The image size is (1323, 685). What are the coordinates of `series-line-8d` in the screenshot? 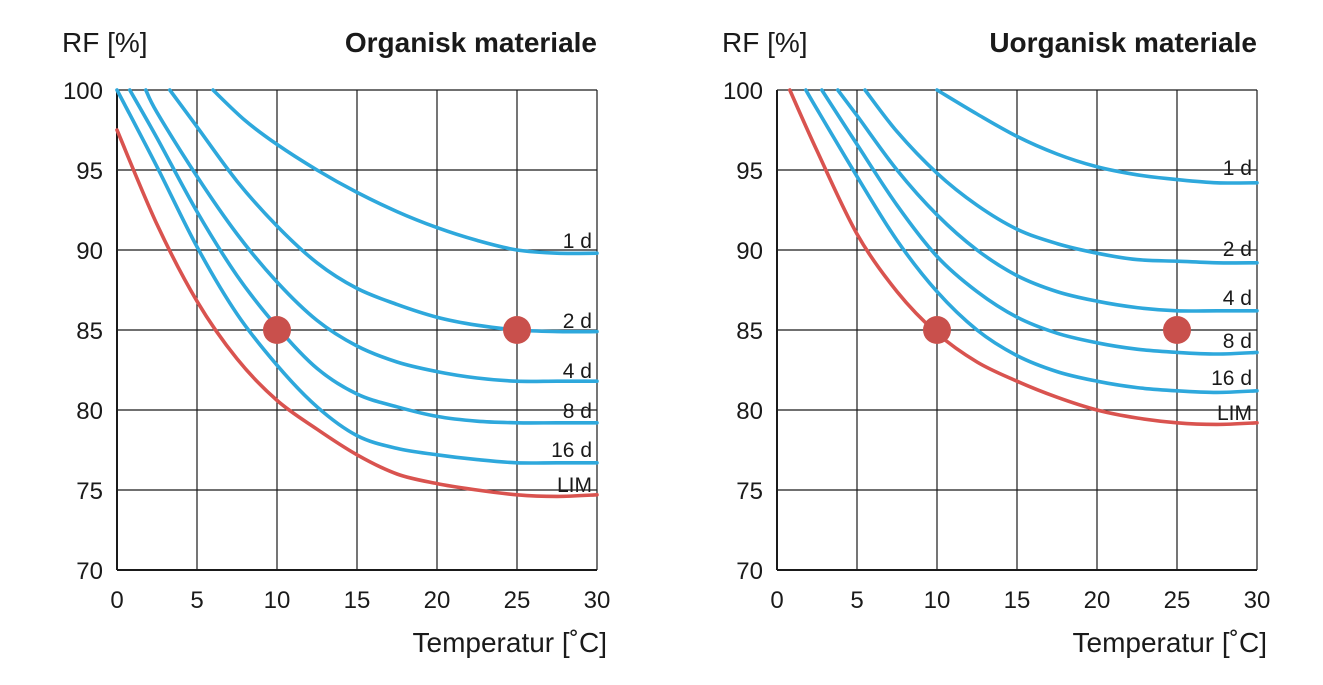 It's located at (1039, 222).